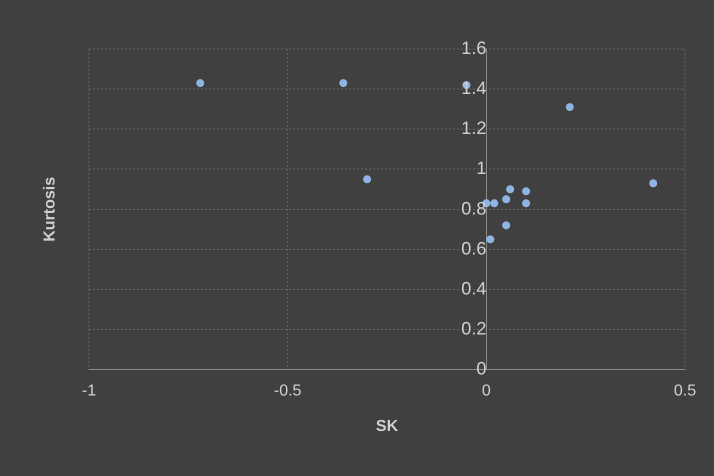 The height and width of the screenshot is (476, 714). What do you see at coordinates (685, 391) in the screenshot?
I see `x-tick-label: 0.5` at bounding box center [685, 391].